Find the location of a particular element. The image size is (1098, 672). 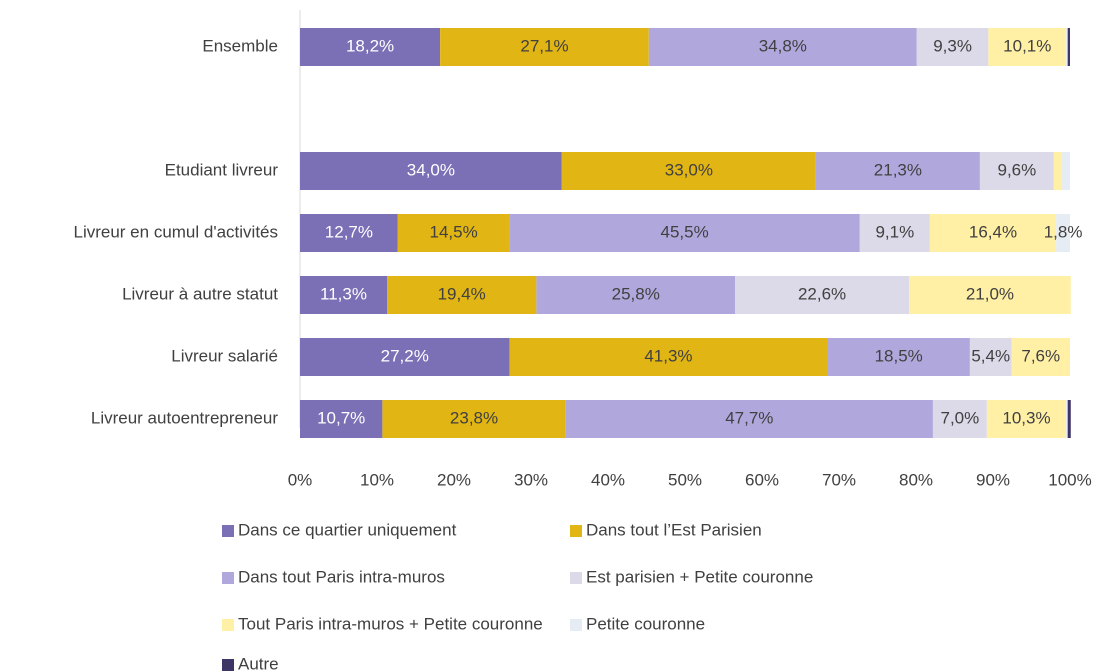

data-label: 5,4% is located at coordinates (990, 355).